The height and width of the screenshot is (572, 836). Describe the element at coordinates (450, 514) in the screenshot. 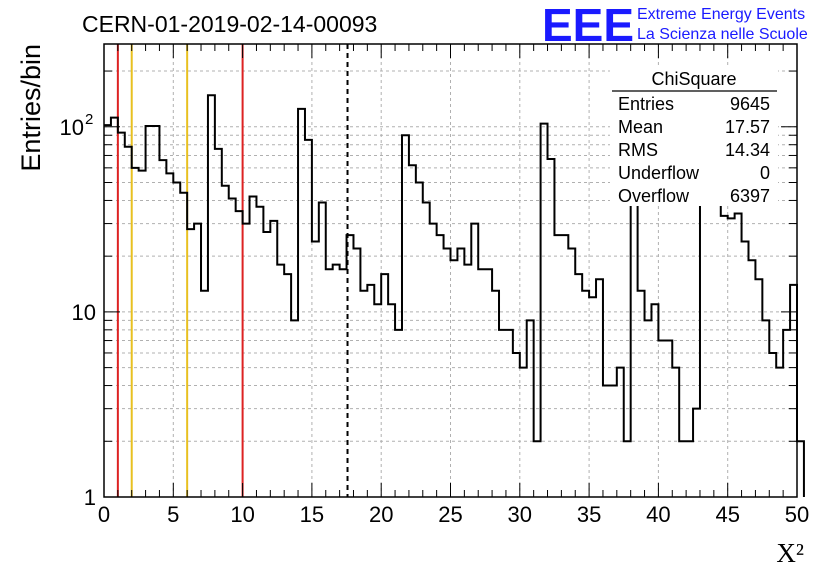

I see `x-tick-label: 25` at that location.